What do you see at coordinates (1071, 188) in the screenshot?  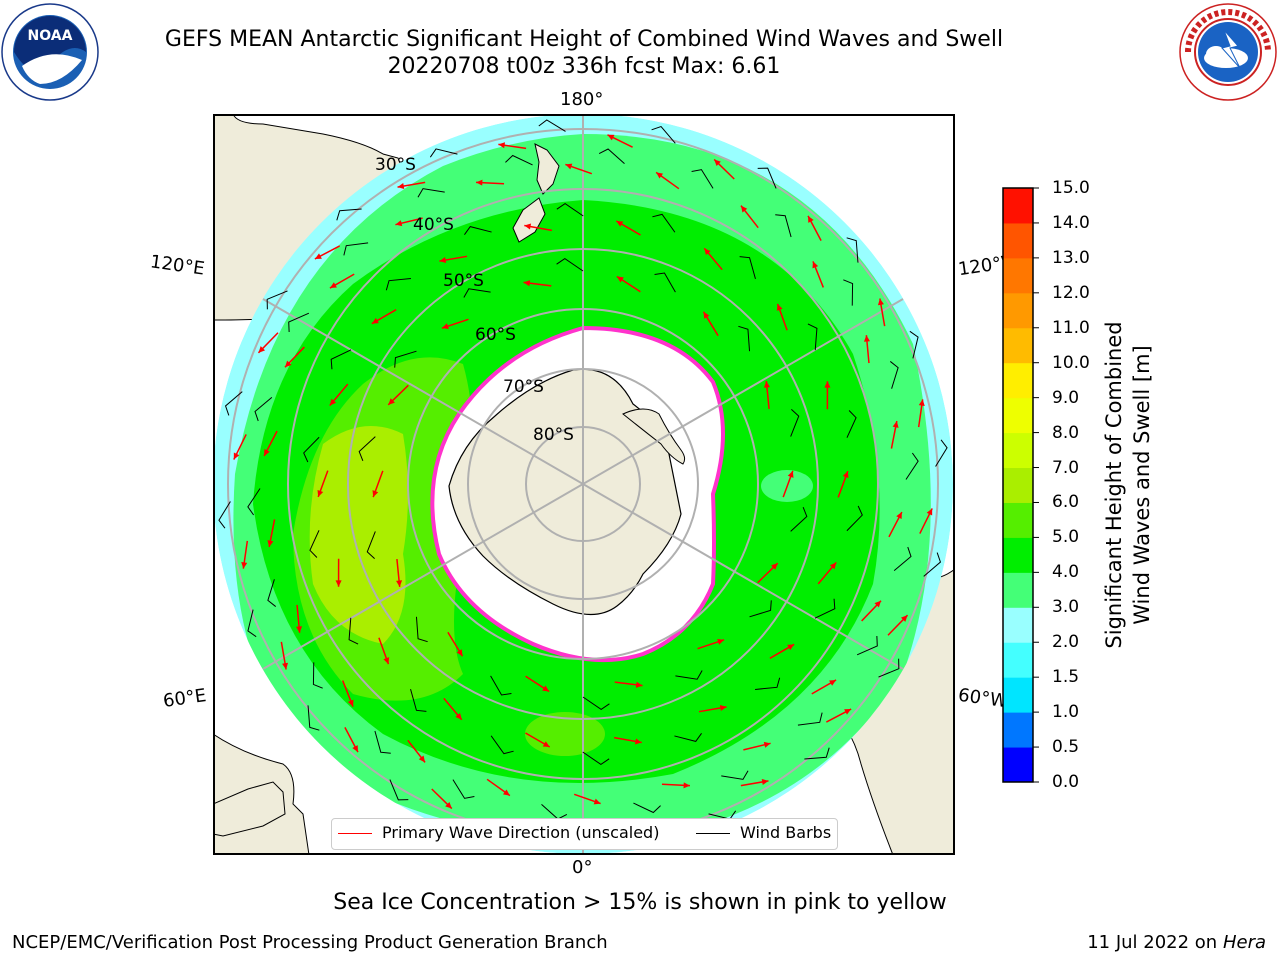 I see `colorbar-tick-label: 15.0` at bounding box center [1071, 188].